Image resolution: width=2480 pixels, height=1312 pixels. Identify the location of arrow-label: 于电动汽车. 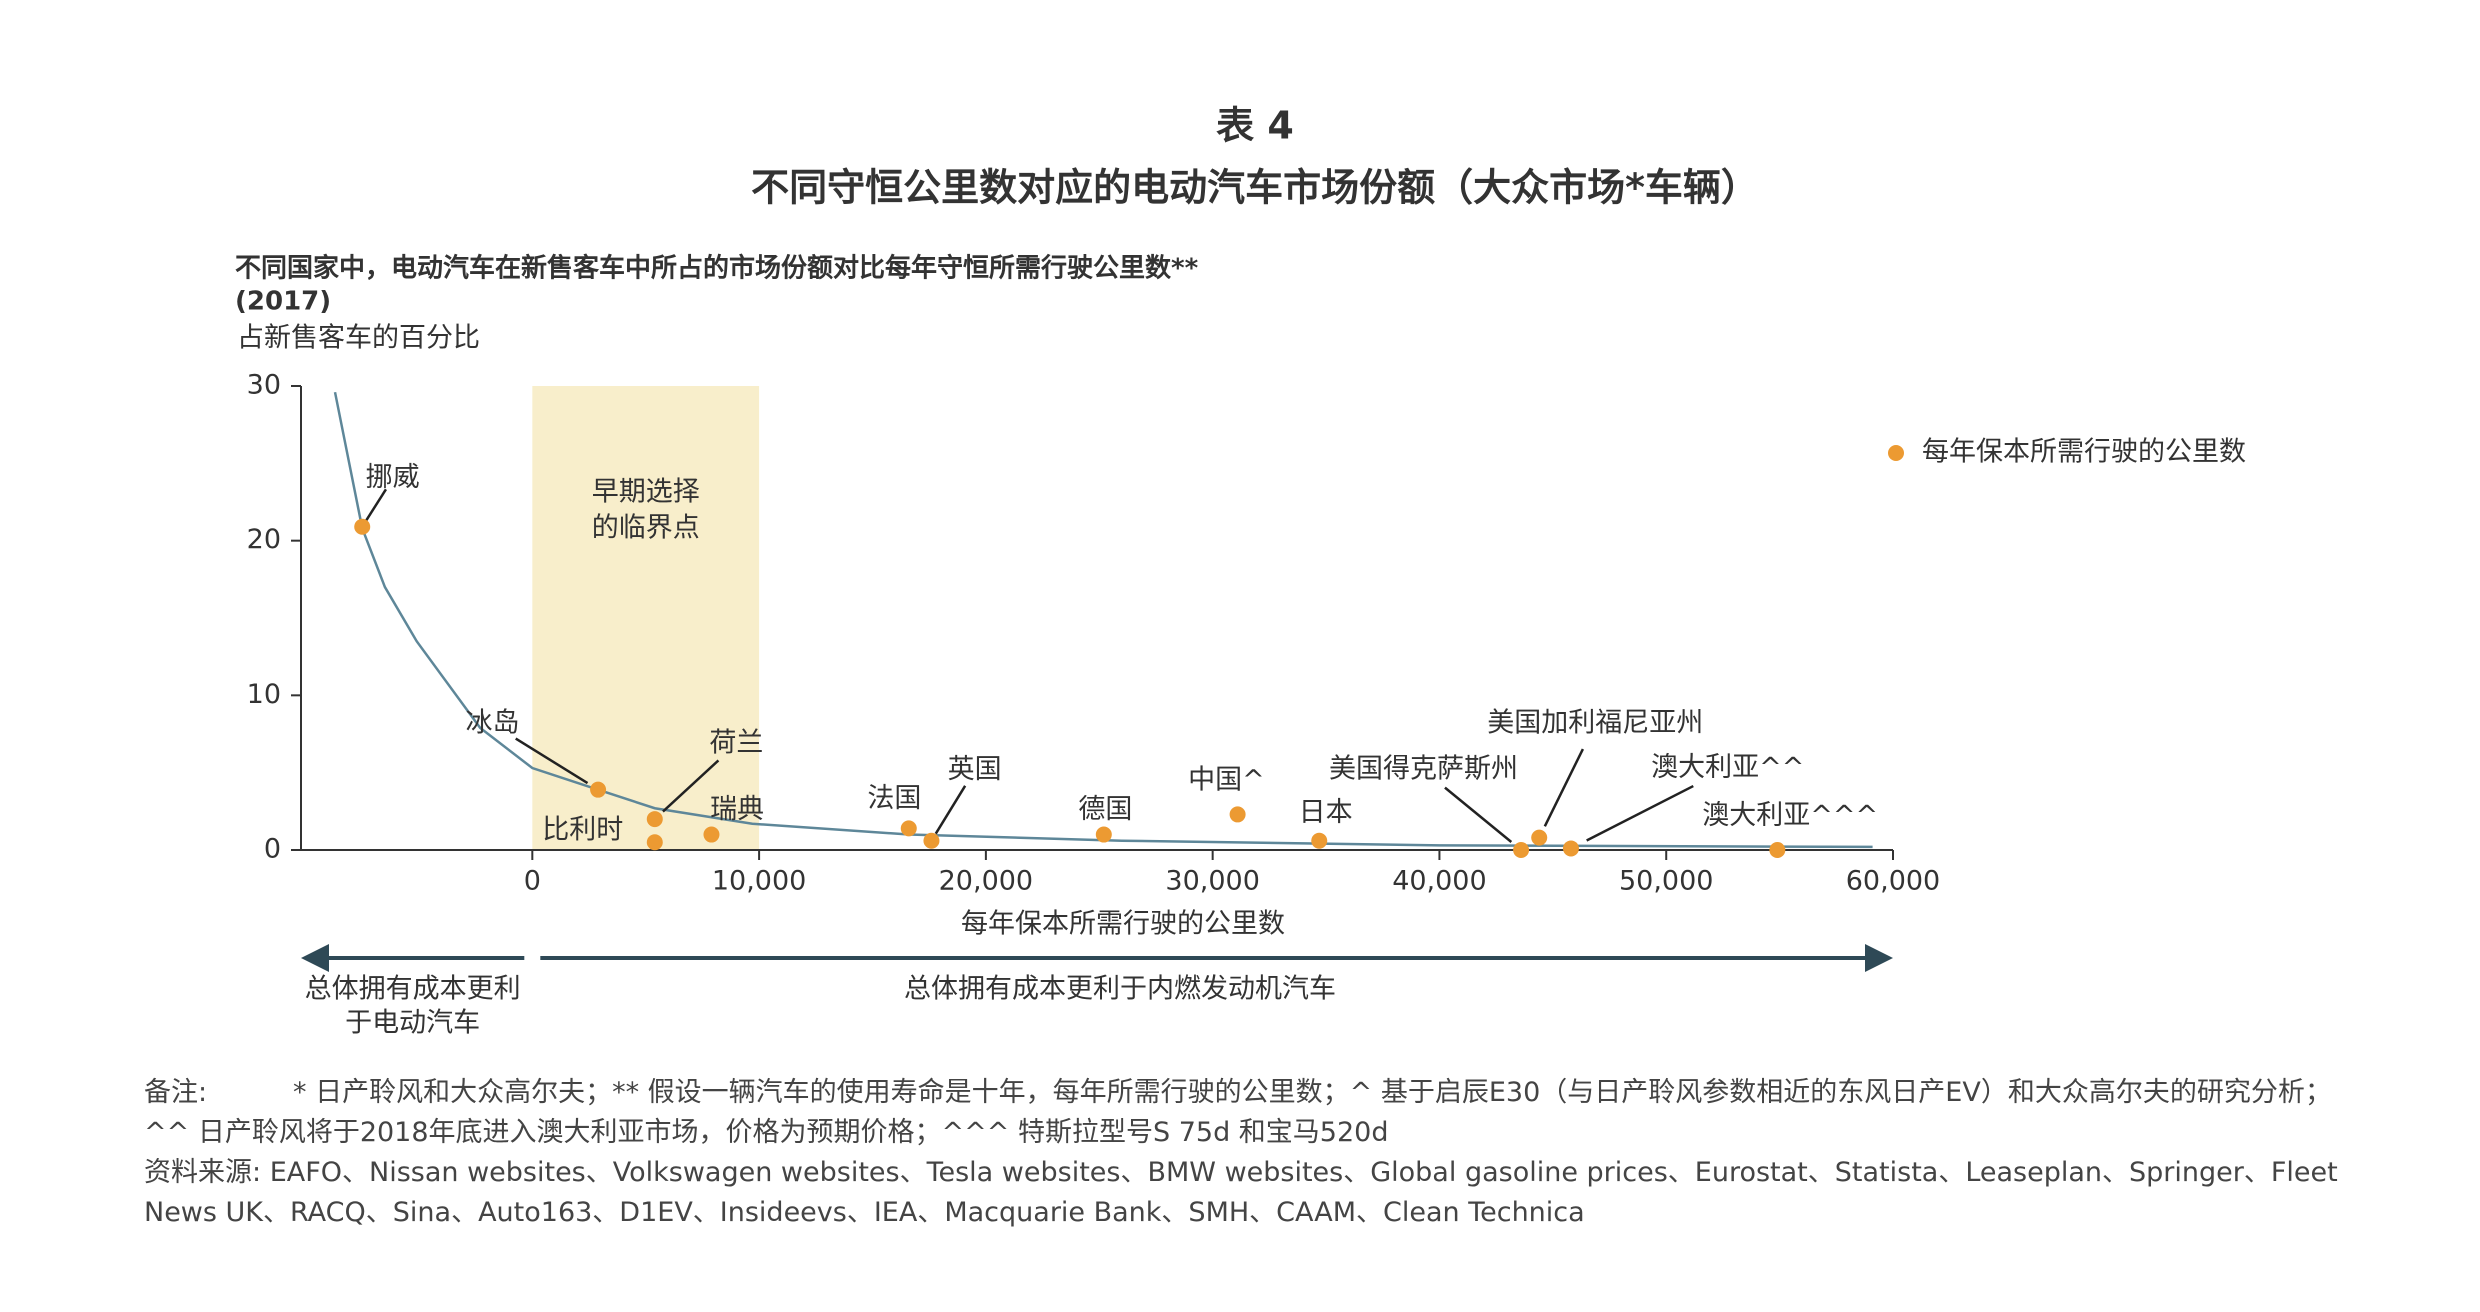
(412, 1023).